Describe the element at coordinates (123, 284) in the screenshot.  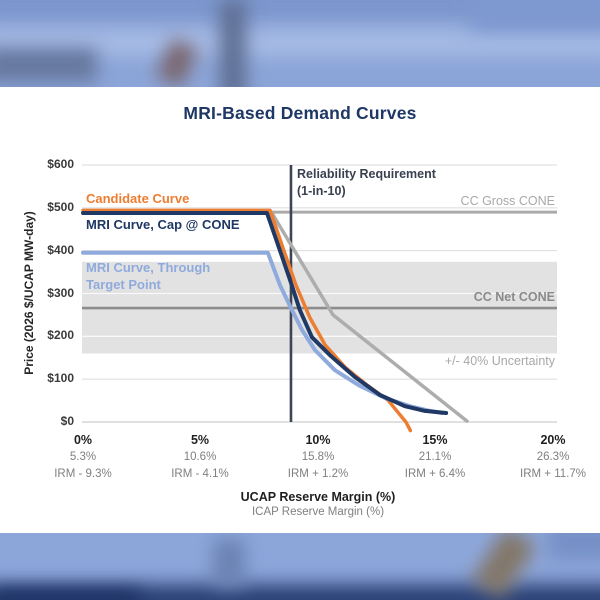
I see `mri-target-curve-label-line2: Target Point` at that location.